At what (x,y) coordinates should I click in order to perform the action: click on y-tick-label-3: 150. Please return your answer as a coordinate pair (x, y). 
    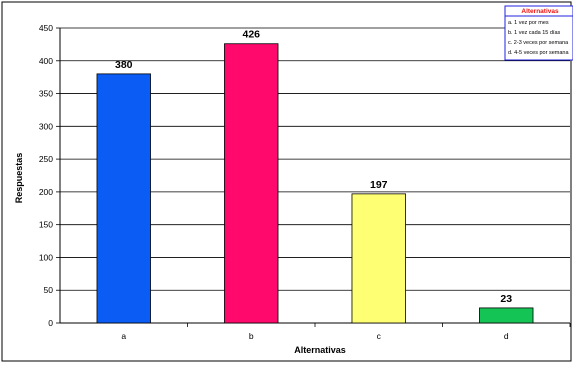
    Looking at the image, I should click on (46, 225).